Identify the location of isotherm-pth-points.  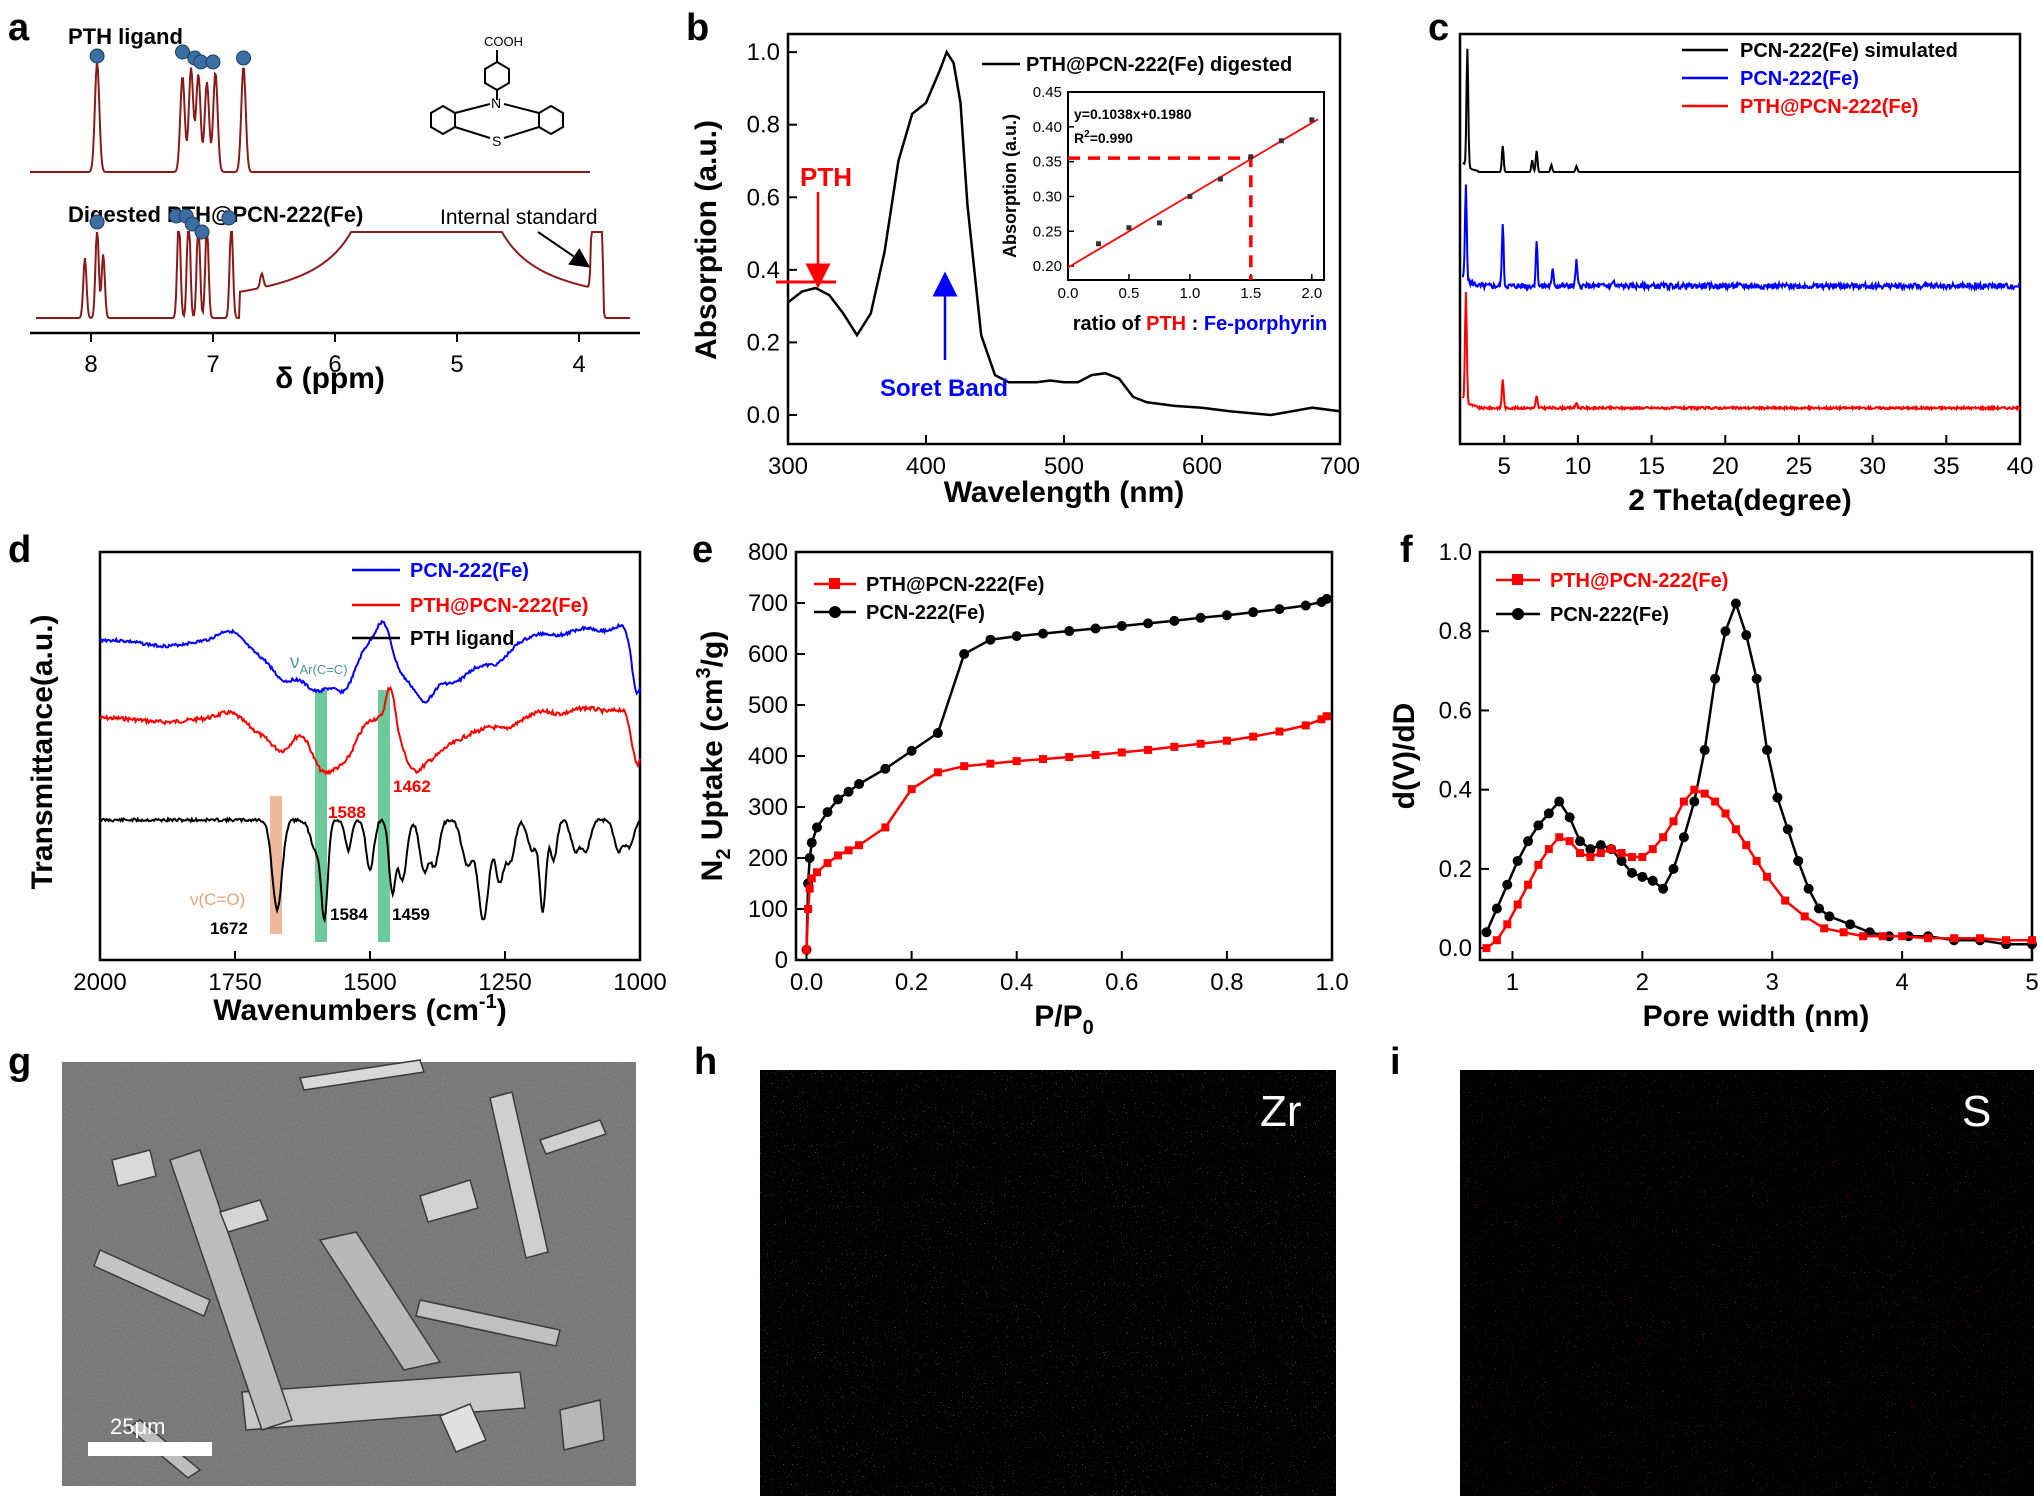
(1066, 833).